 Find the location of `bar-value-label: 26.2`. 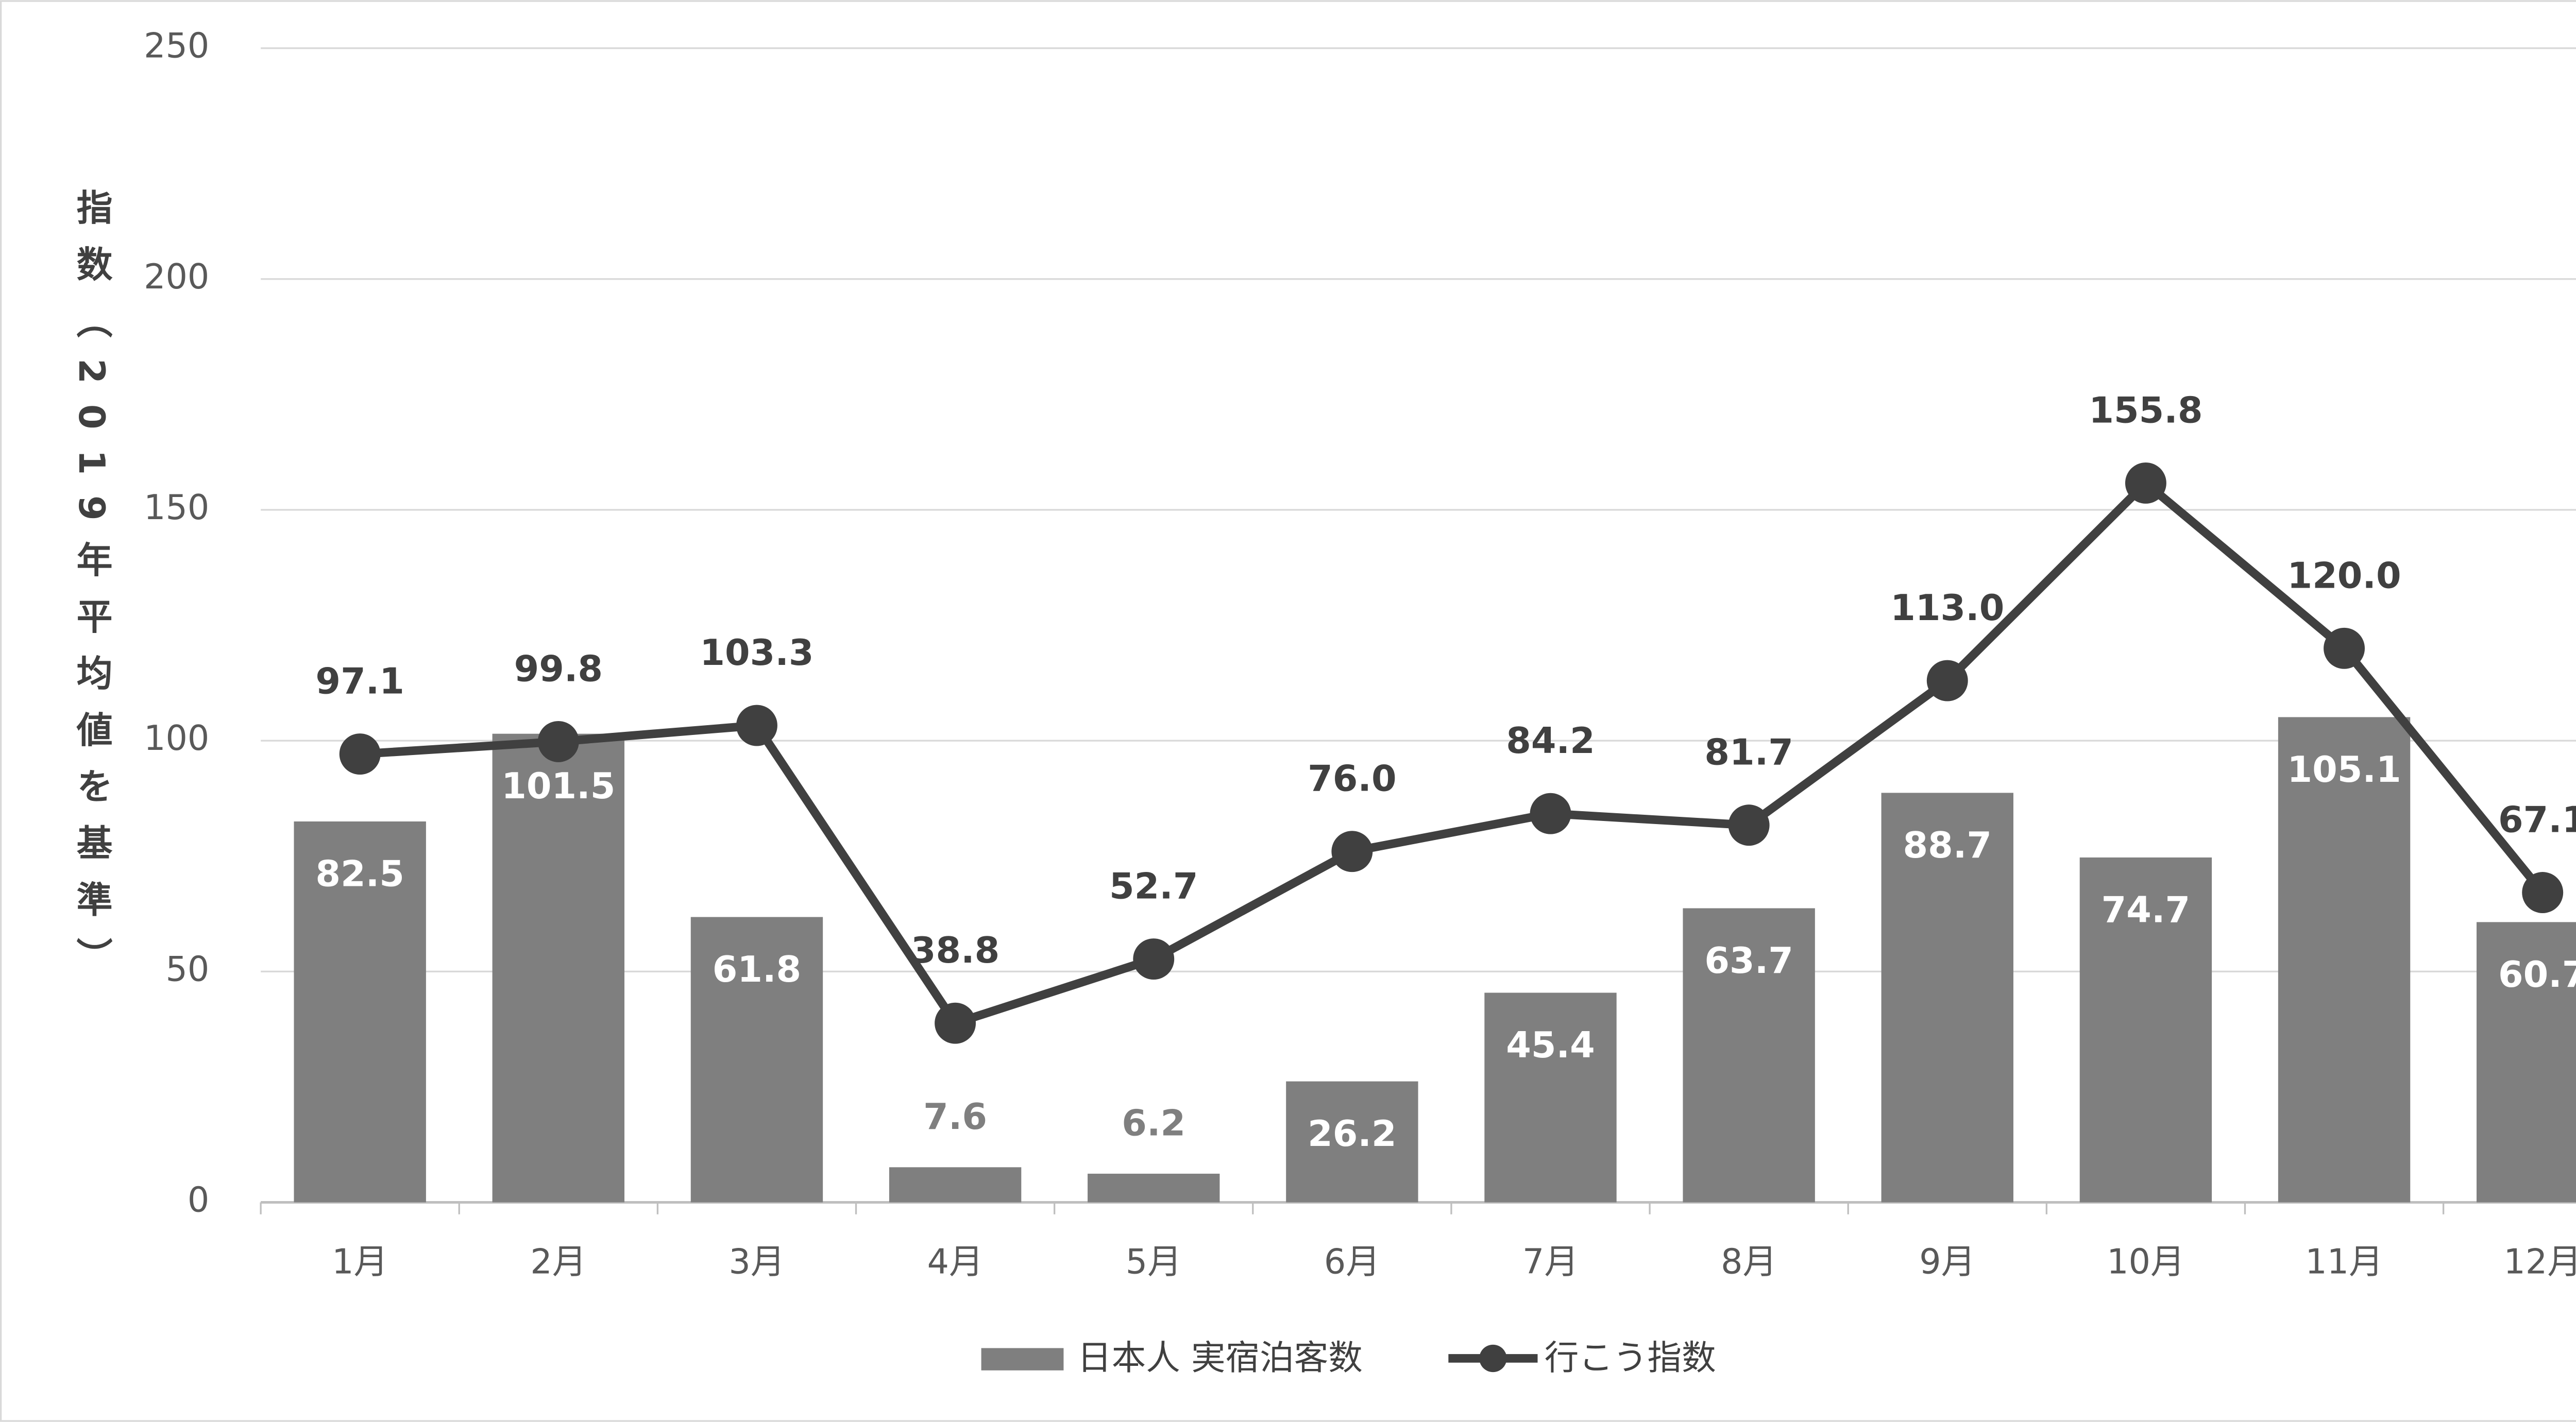

bar-value-label: 26.2 is located at coordinates (1352, 1134).